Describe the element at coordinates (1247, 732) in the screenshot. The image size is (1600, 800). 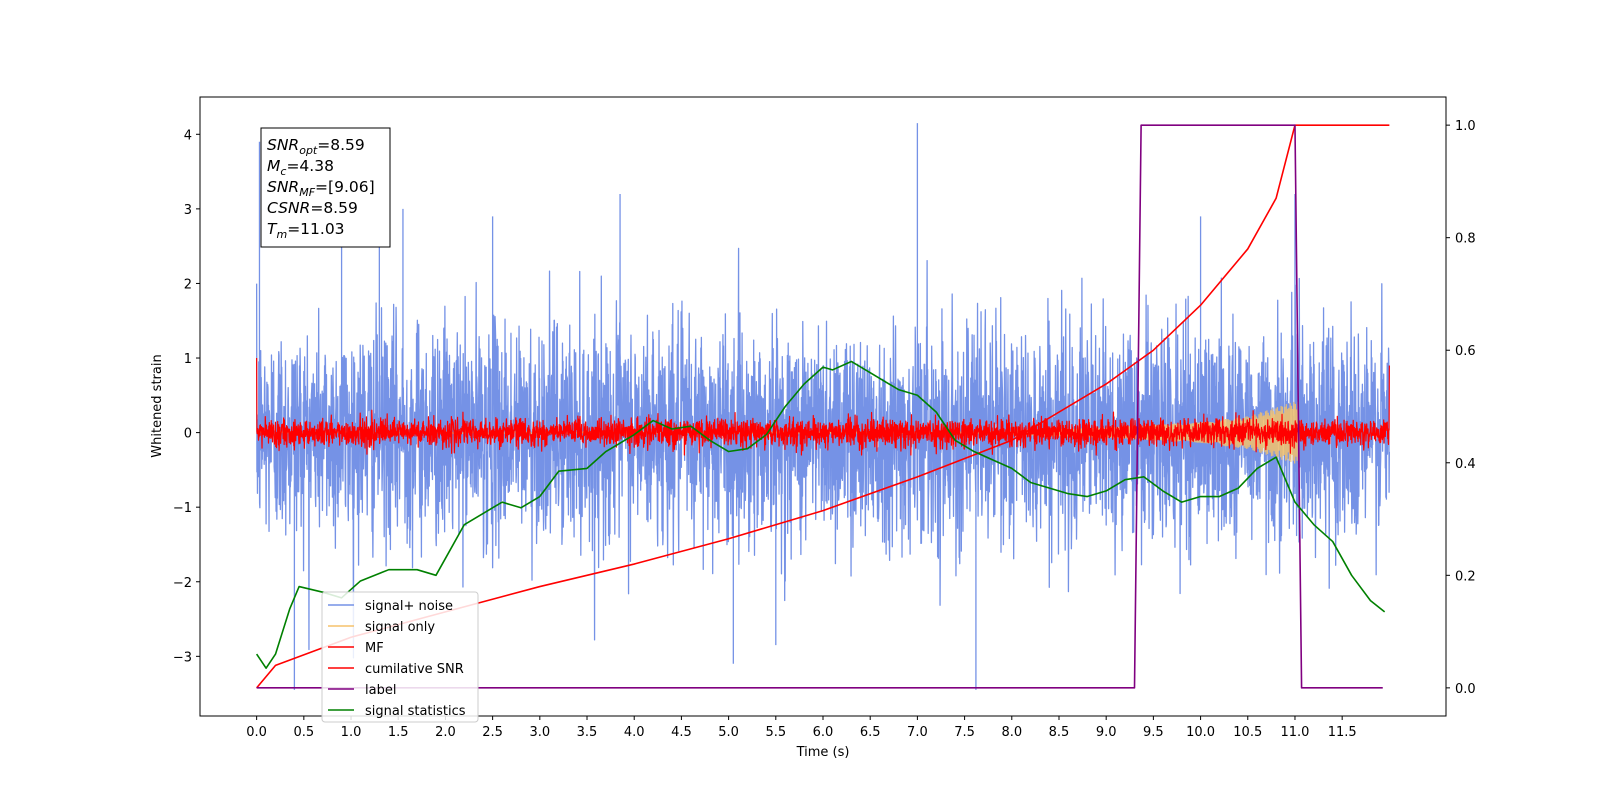
I see `x-tick-label: 10.5` at that location.